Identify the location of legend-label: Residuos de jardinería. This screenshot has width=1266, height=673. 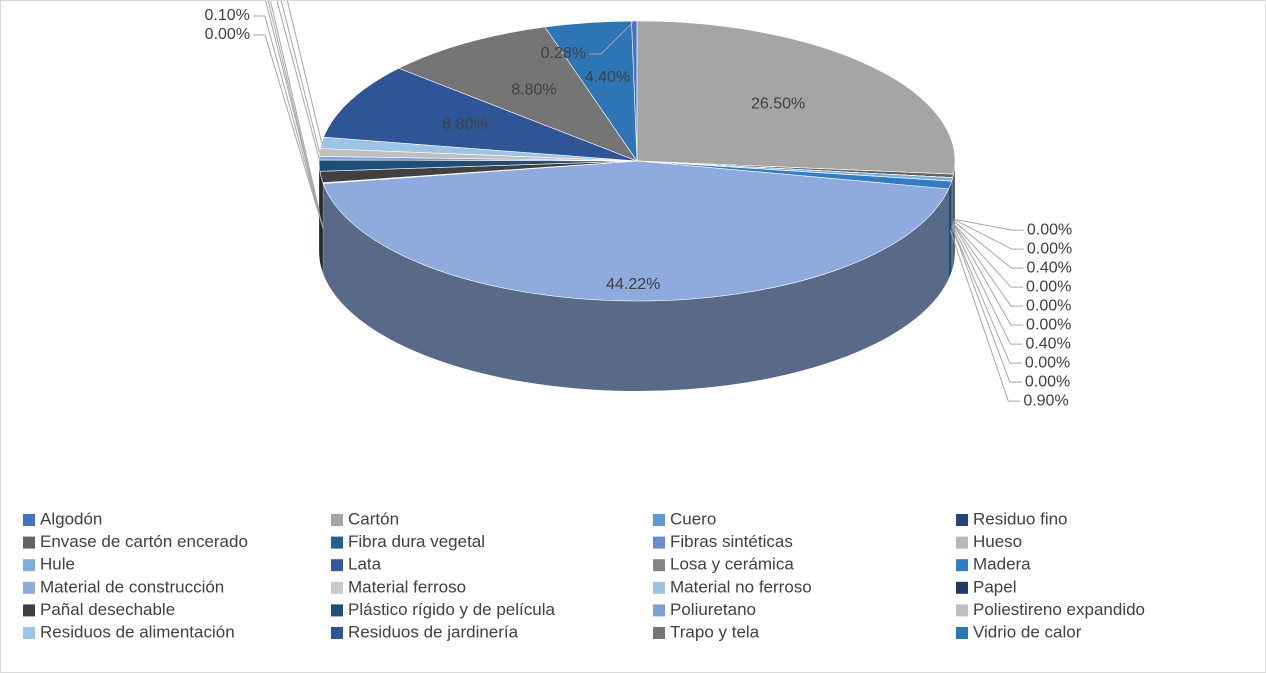
(433, 631).